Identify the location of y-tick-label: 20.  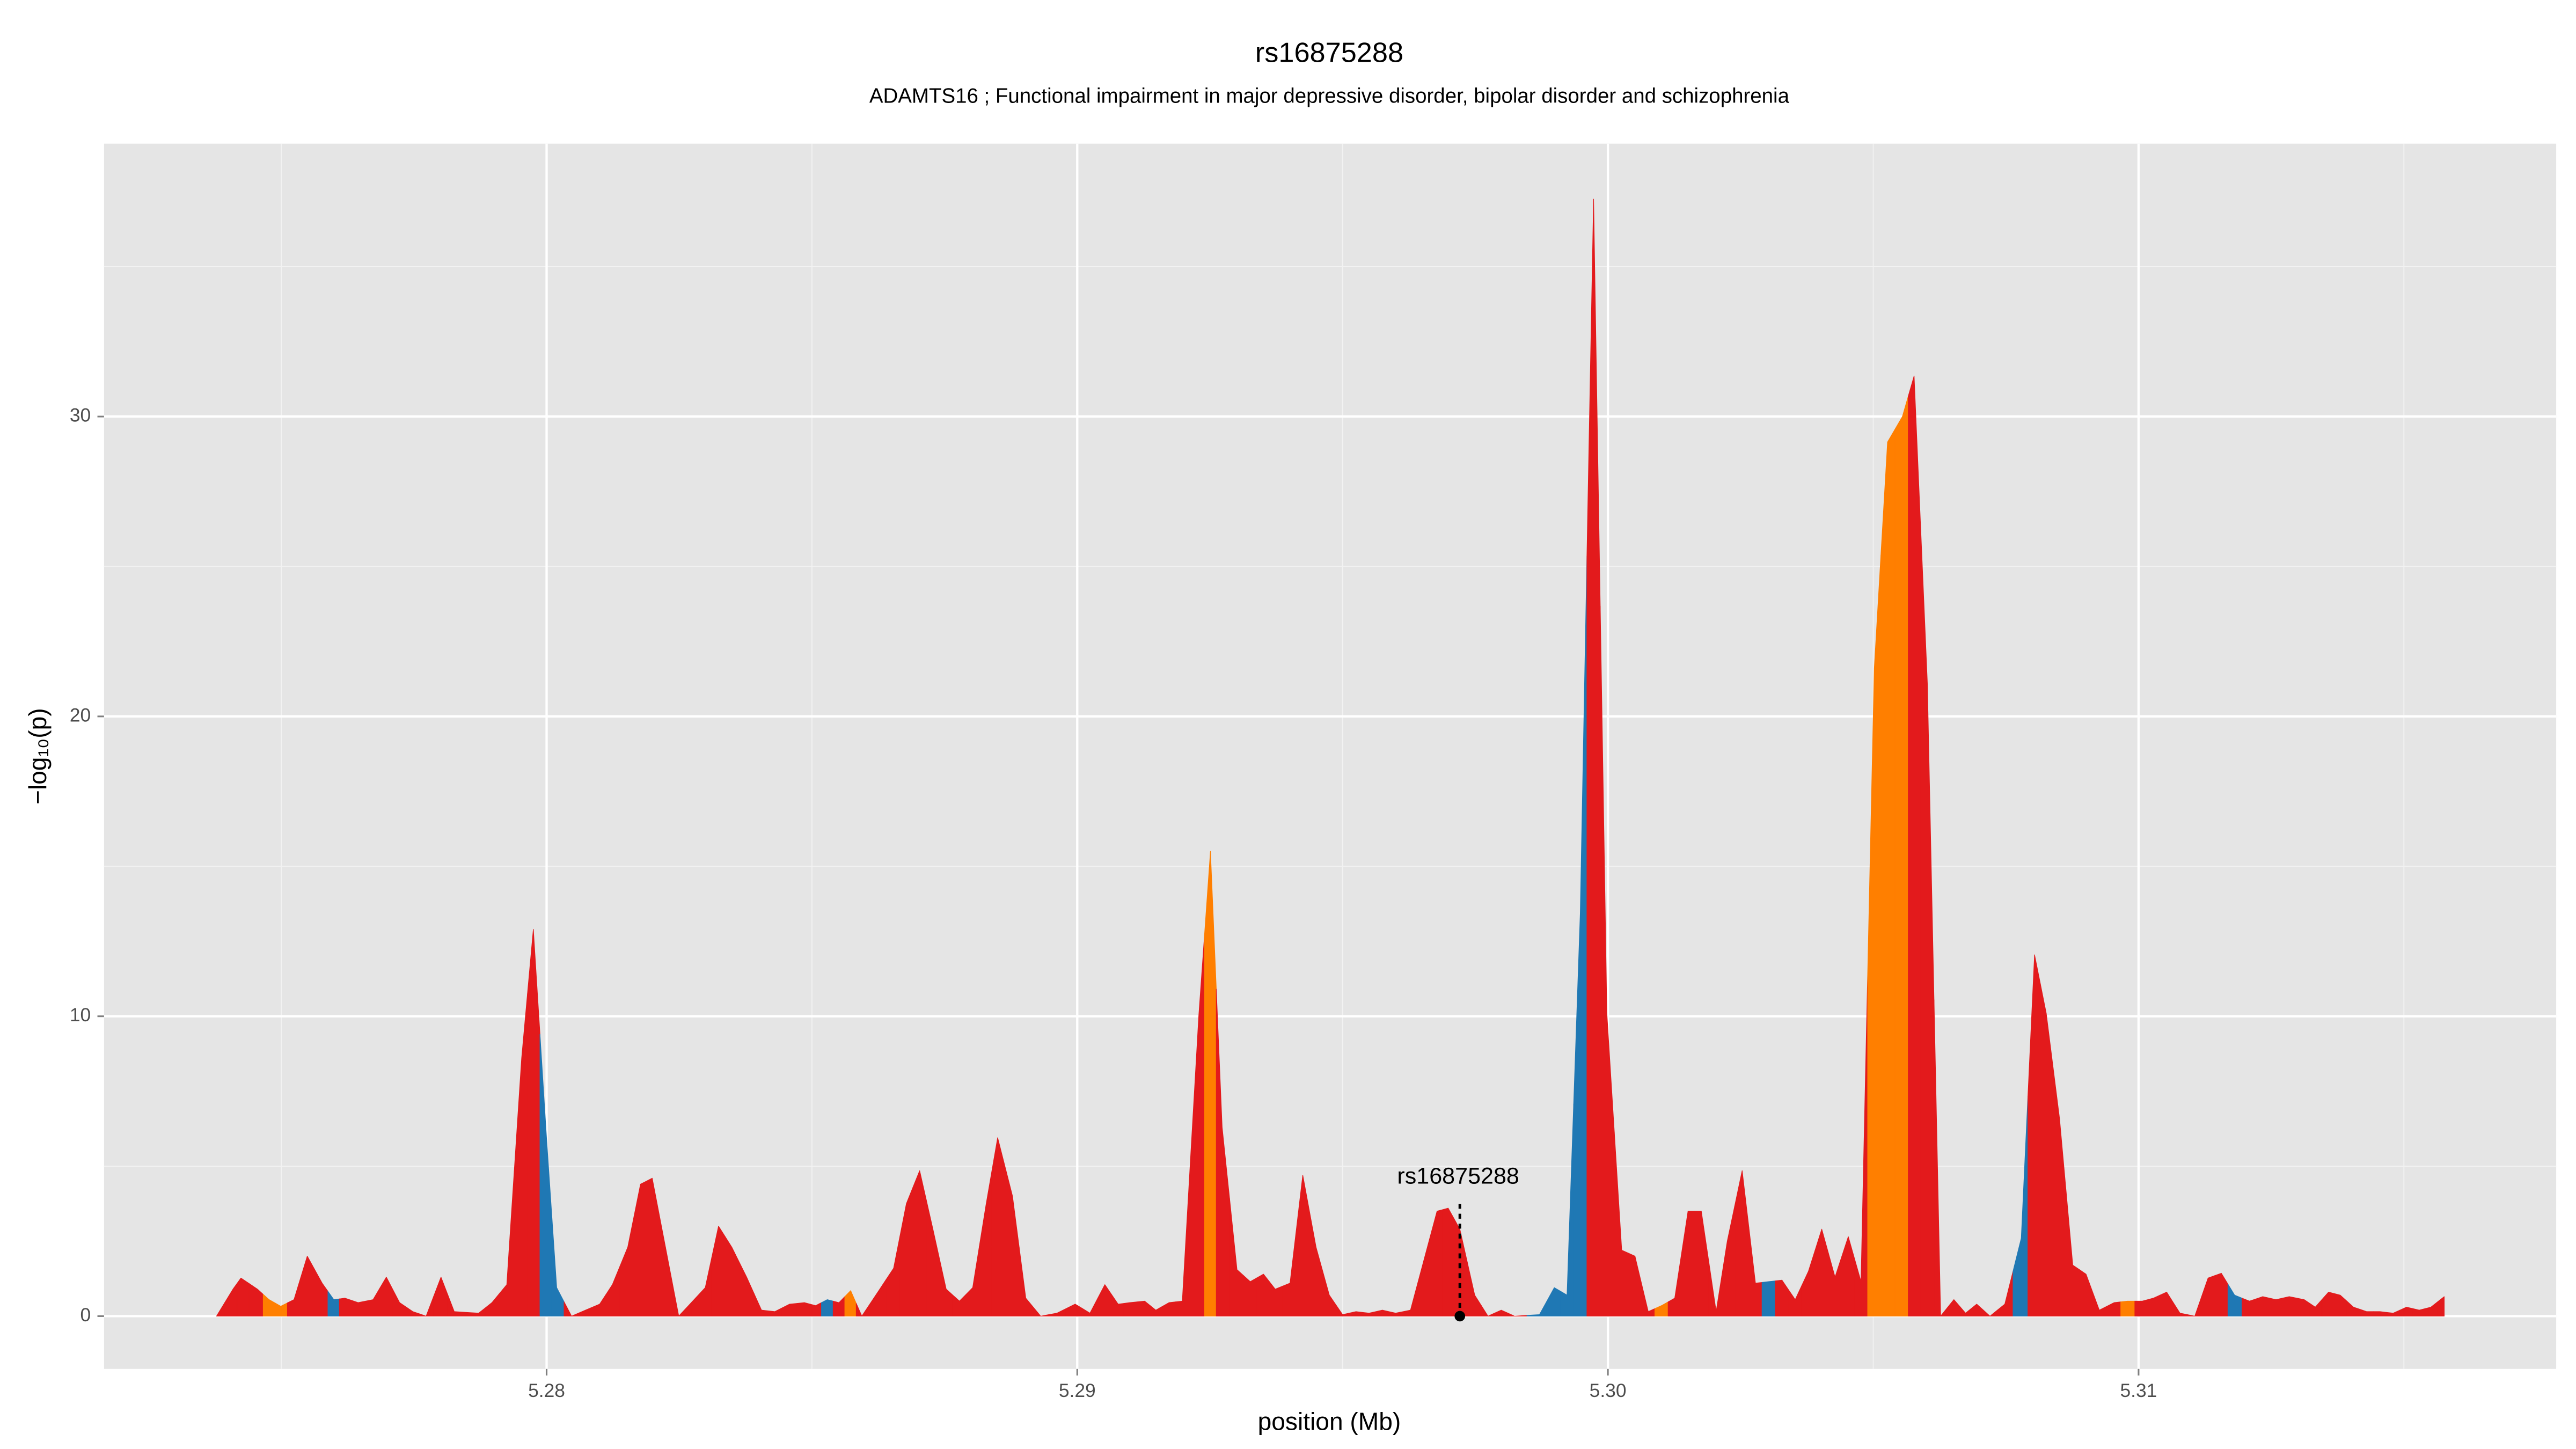
(80, 715).